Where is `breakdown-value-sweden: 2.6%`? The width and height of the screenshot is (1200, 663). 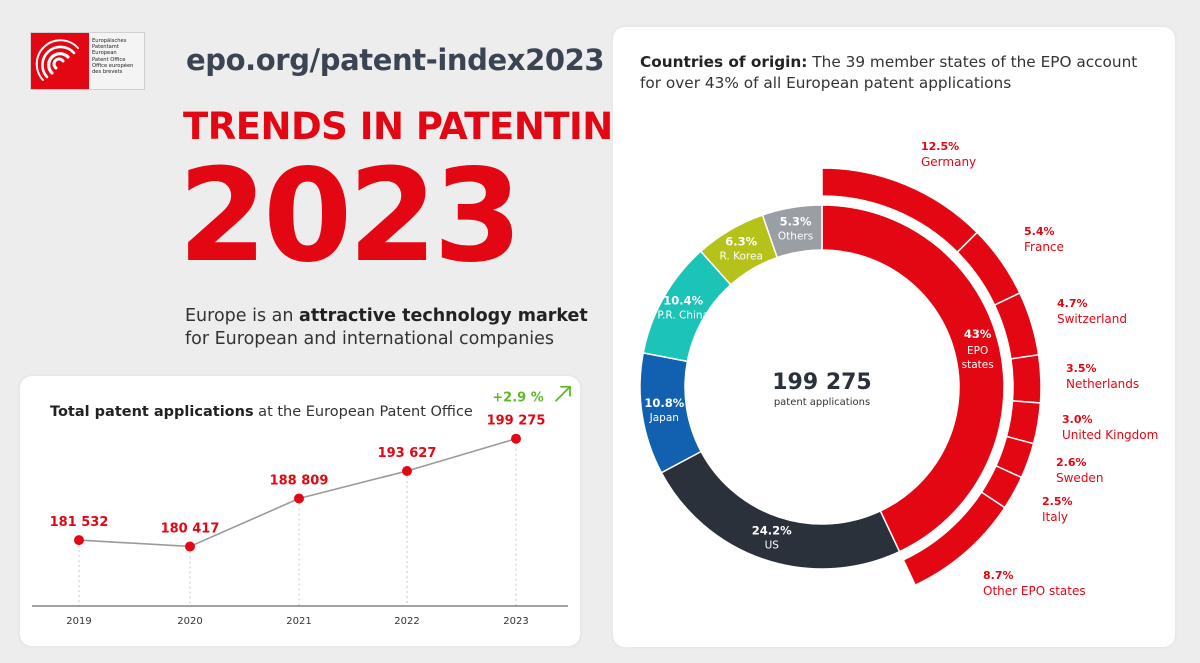
breakdown-value-sweden: 2.6% is located at coordinates (1071, 462).